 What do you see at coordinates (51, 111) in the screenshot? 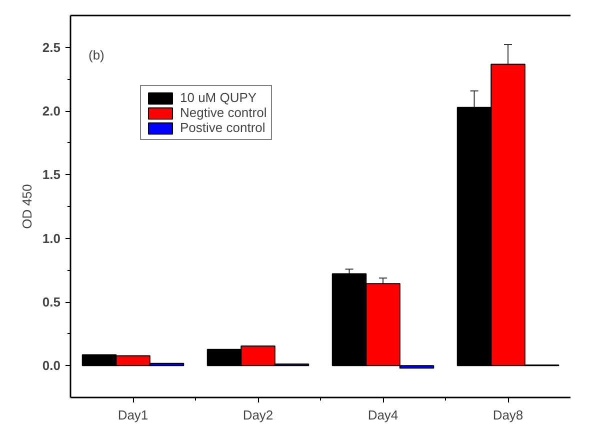
I see `y-tick-label: 2.0` at bounding box center [51, 111].